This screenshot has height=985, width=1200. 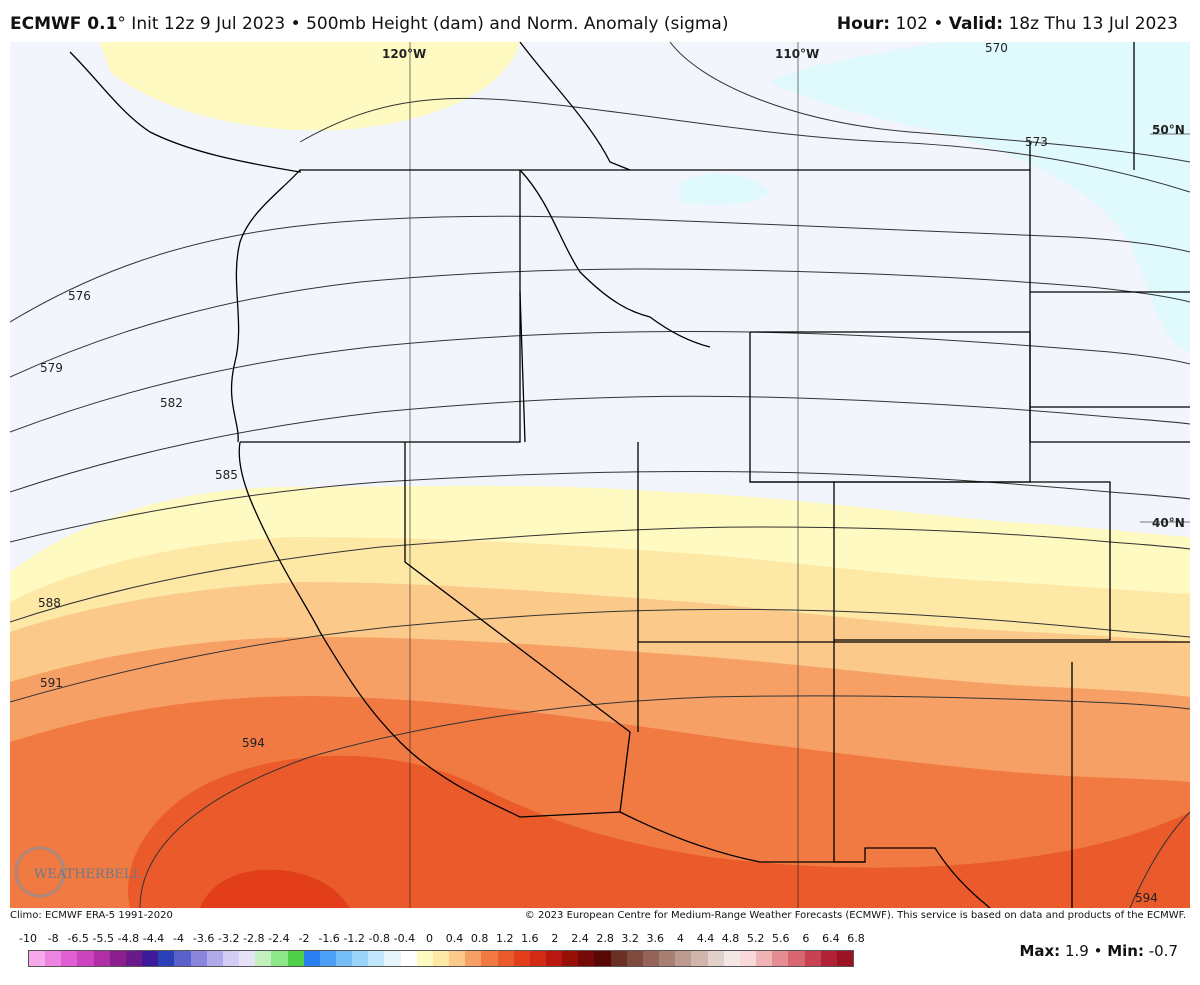 What do you see at coordinates (479, 938) in the screenshot?
I see `color-scale-label: 0.8` at bounding box center [479, 938].